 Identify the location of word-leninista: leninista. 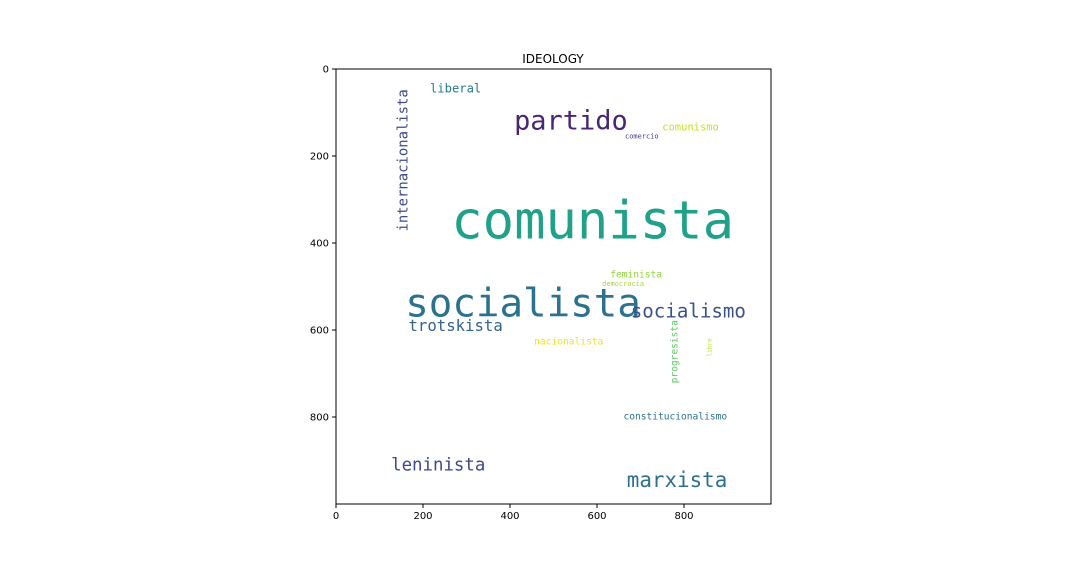
(438, 466).